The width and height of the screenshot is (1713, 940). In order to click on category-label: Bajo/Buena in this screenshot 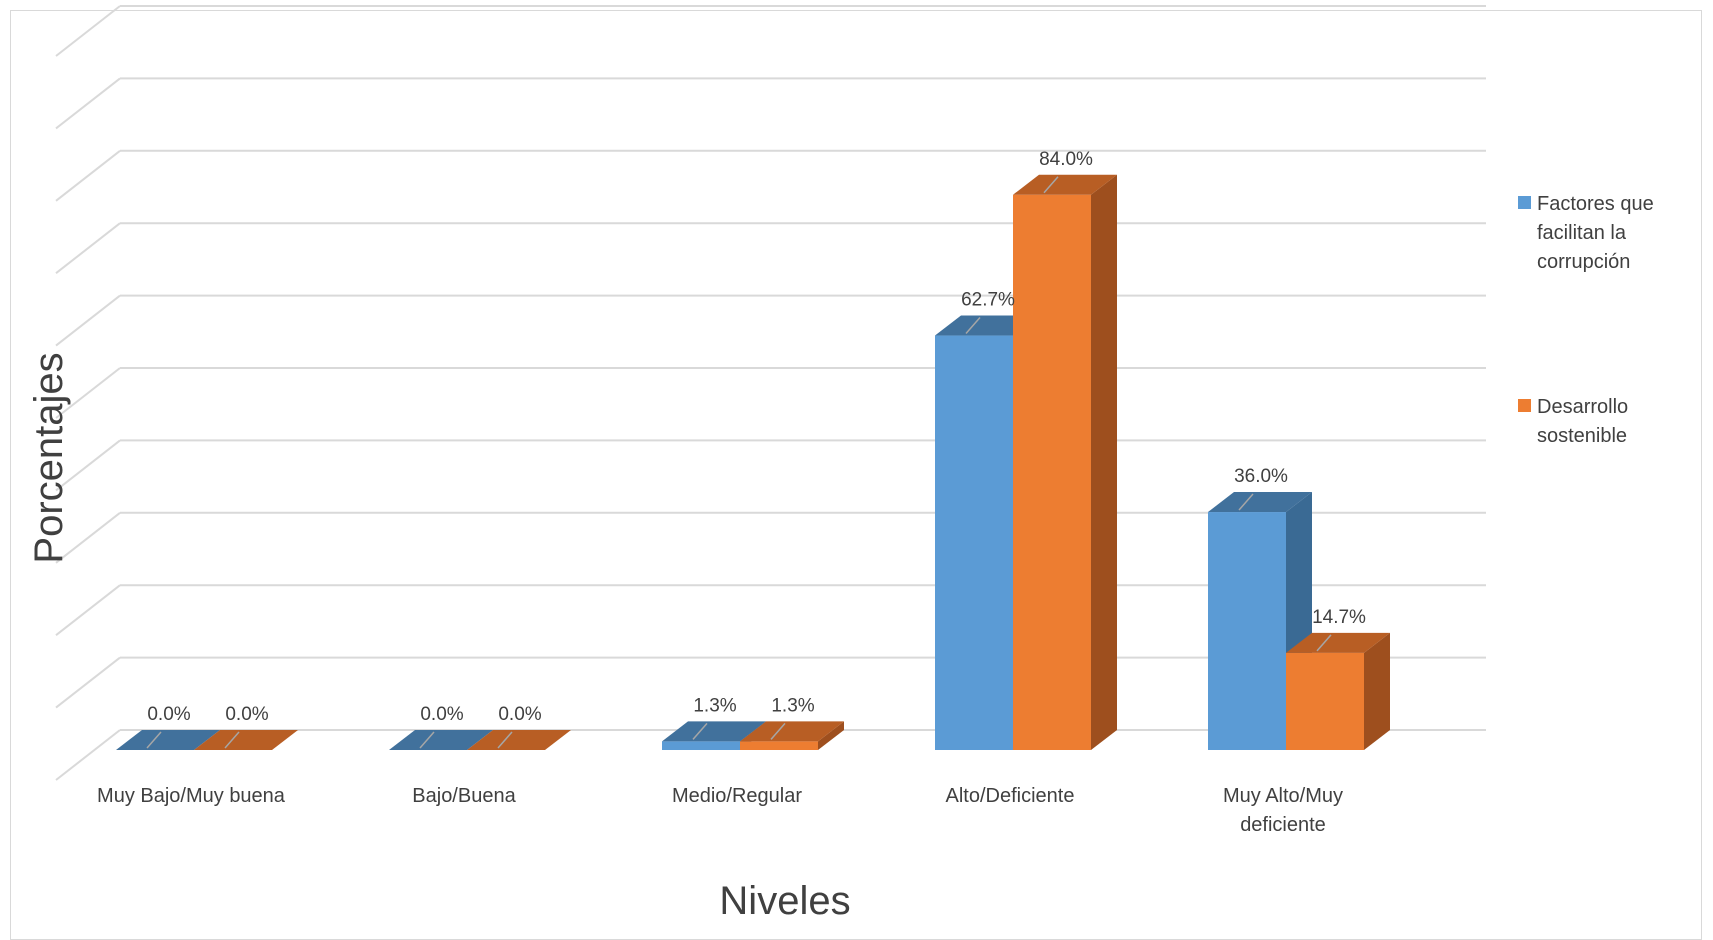, I will do `click(464, 796)`.